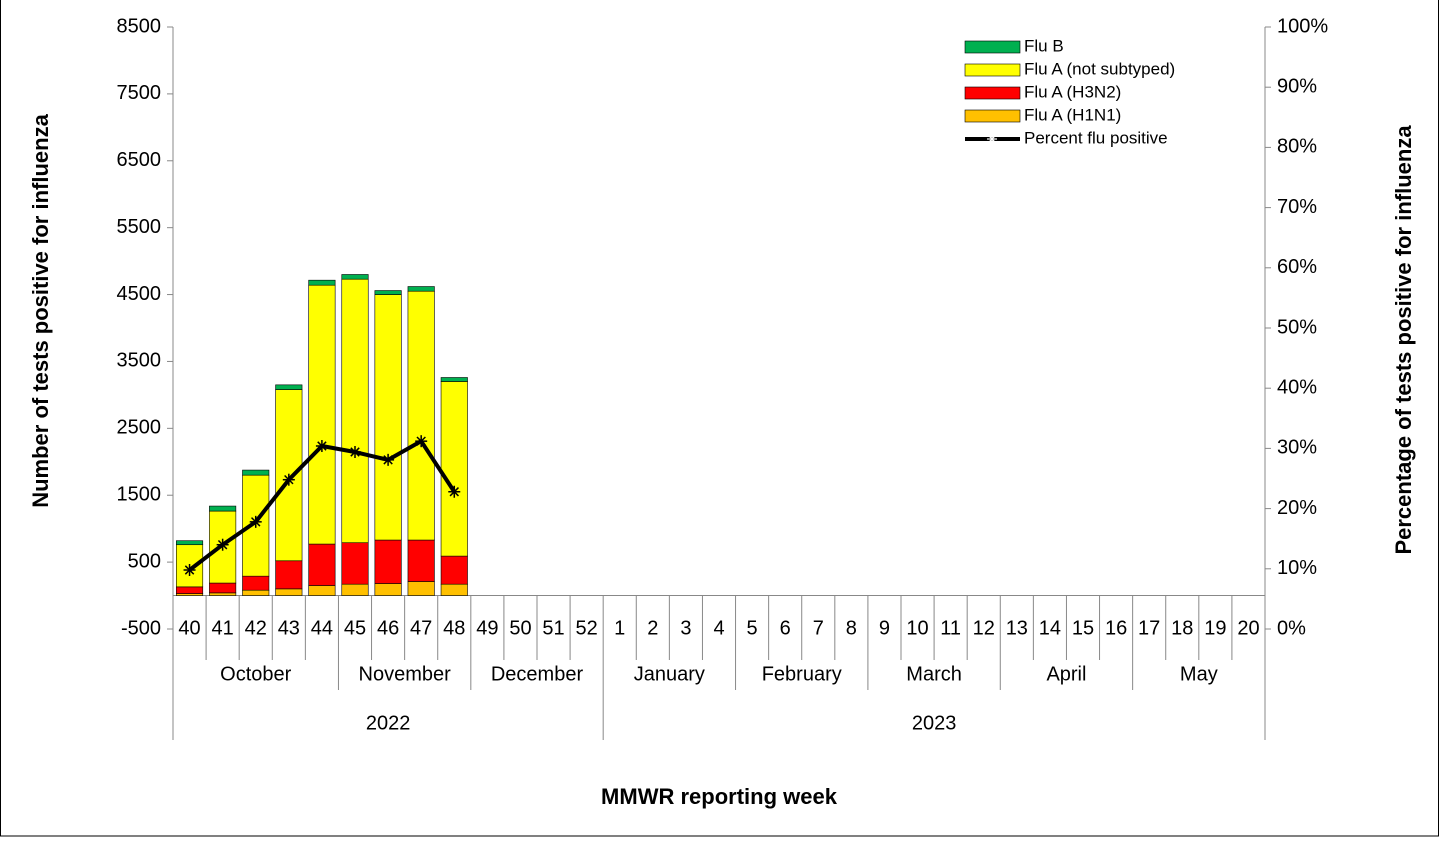 This screenshot has height=844, width=1440. Describe the element at coordinates (1297, 387) in the screenshot. I see `y2-tick-label: 40%` at that location.